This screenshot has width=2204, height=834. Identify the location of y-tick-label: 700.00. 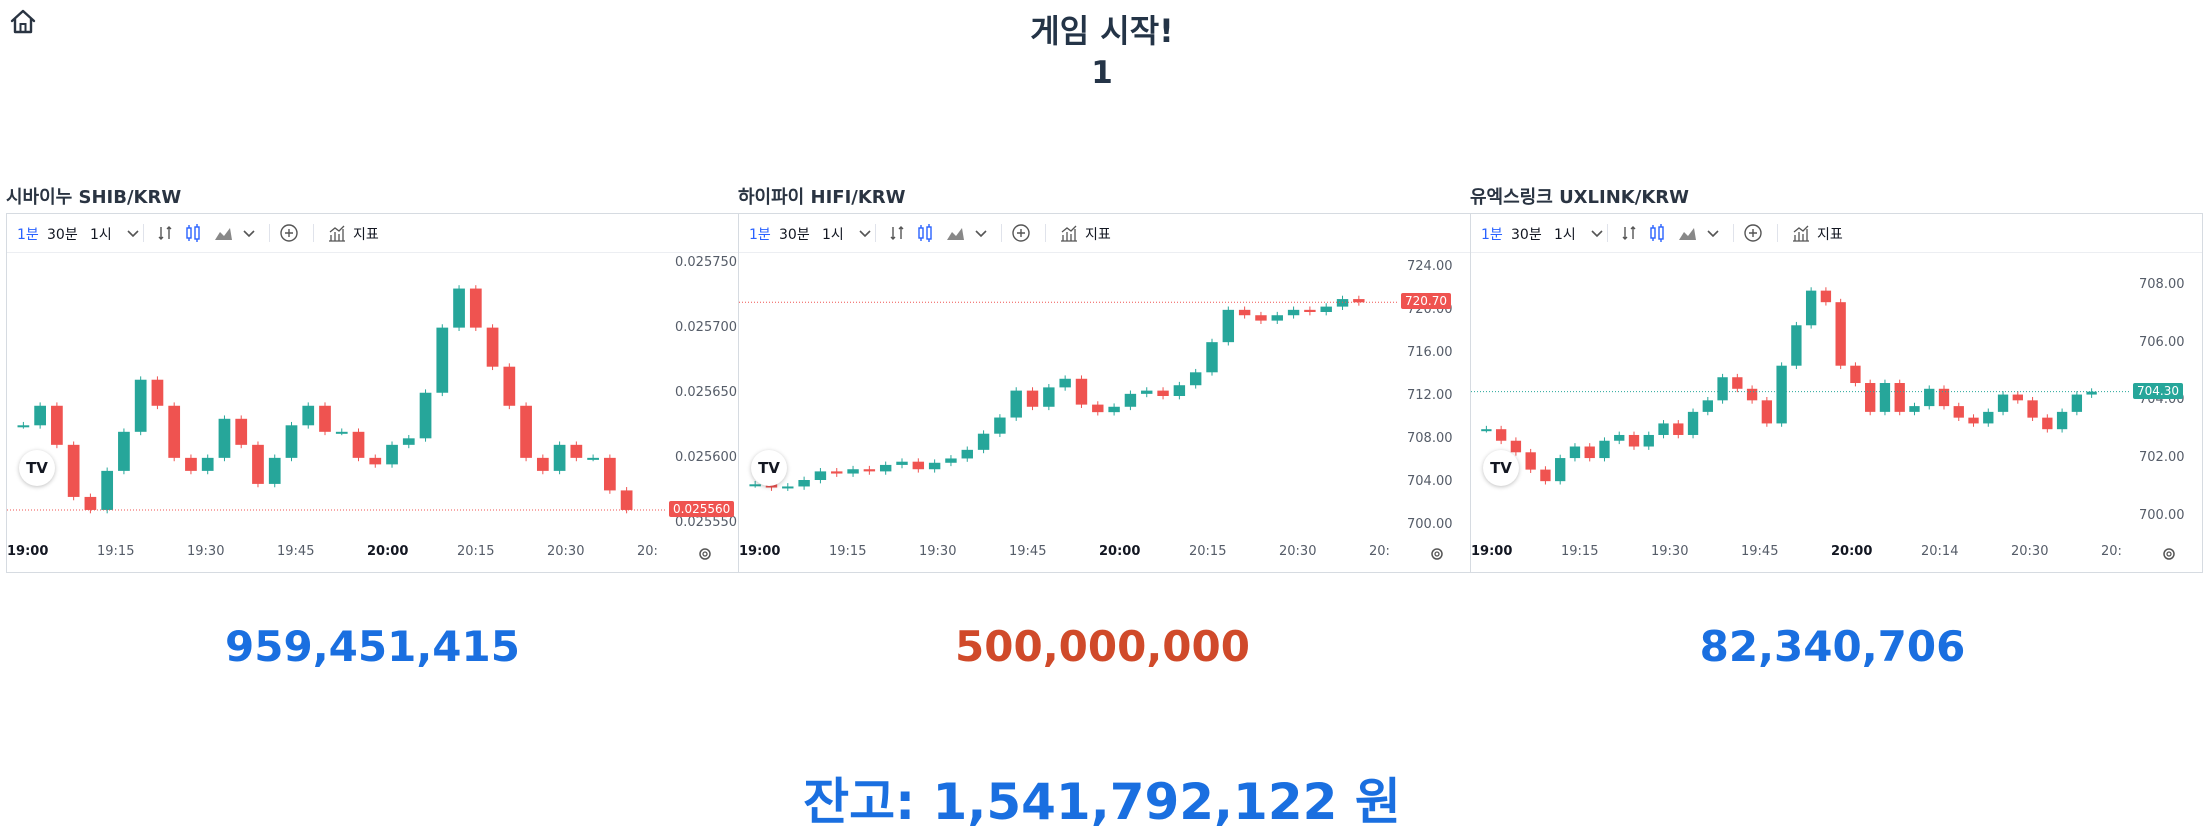
(1430, 525).